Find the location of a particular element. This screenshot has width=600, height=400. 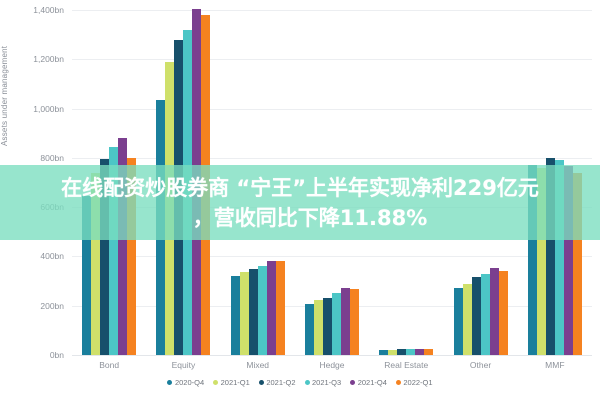

y-axis-tick-label: 200bn is located at coordinates (52, 305).